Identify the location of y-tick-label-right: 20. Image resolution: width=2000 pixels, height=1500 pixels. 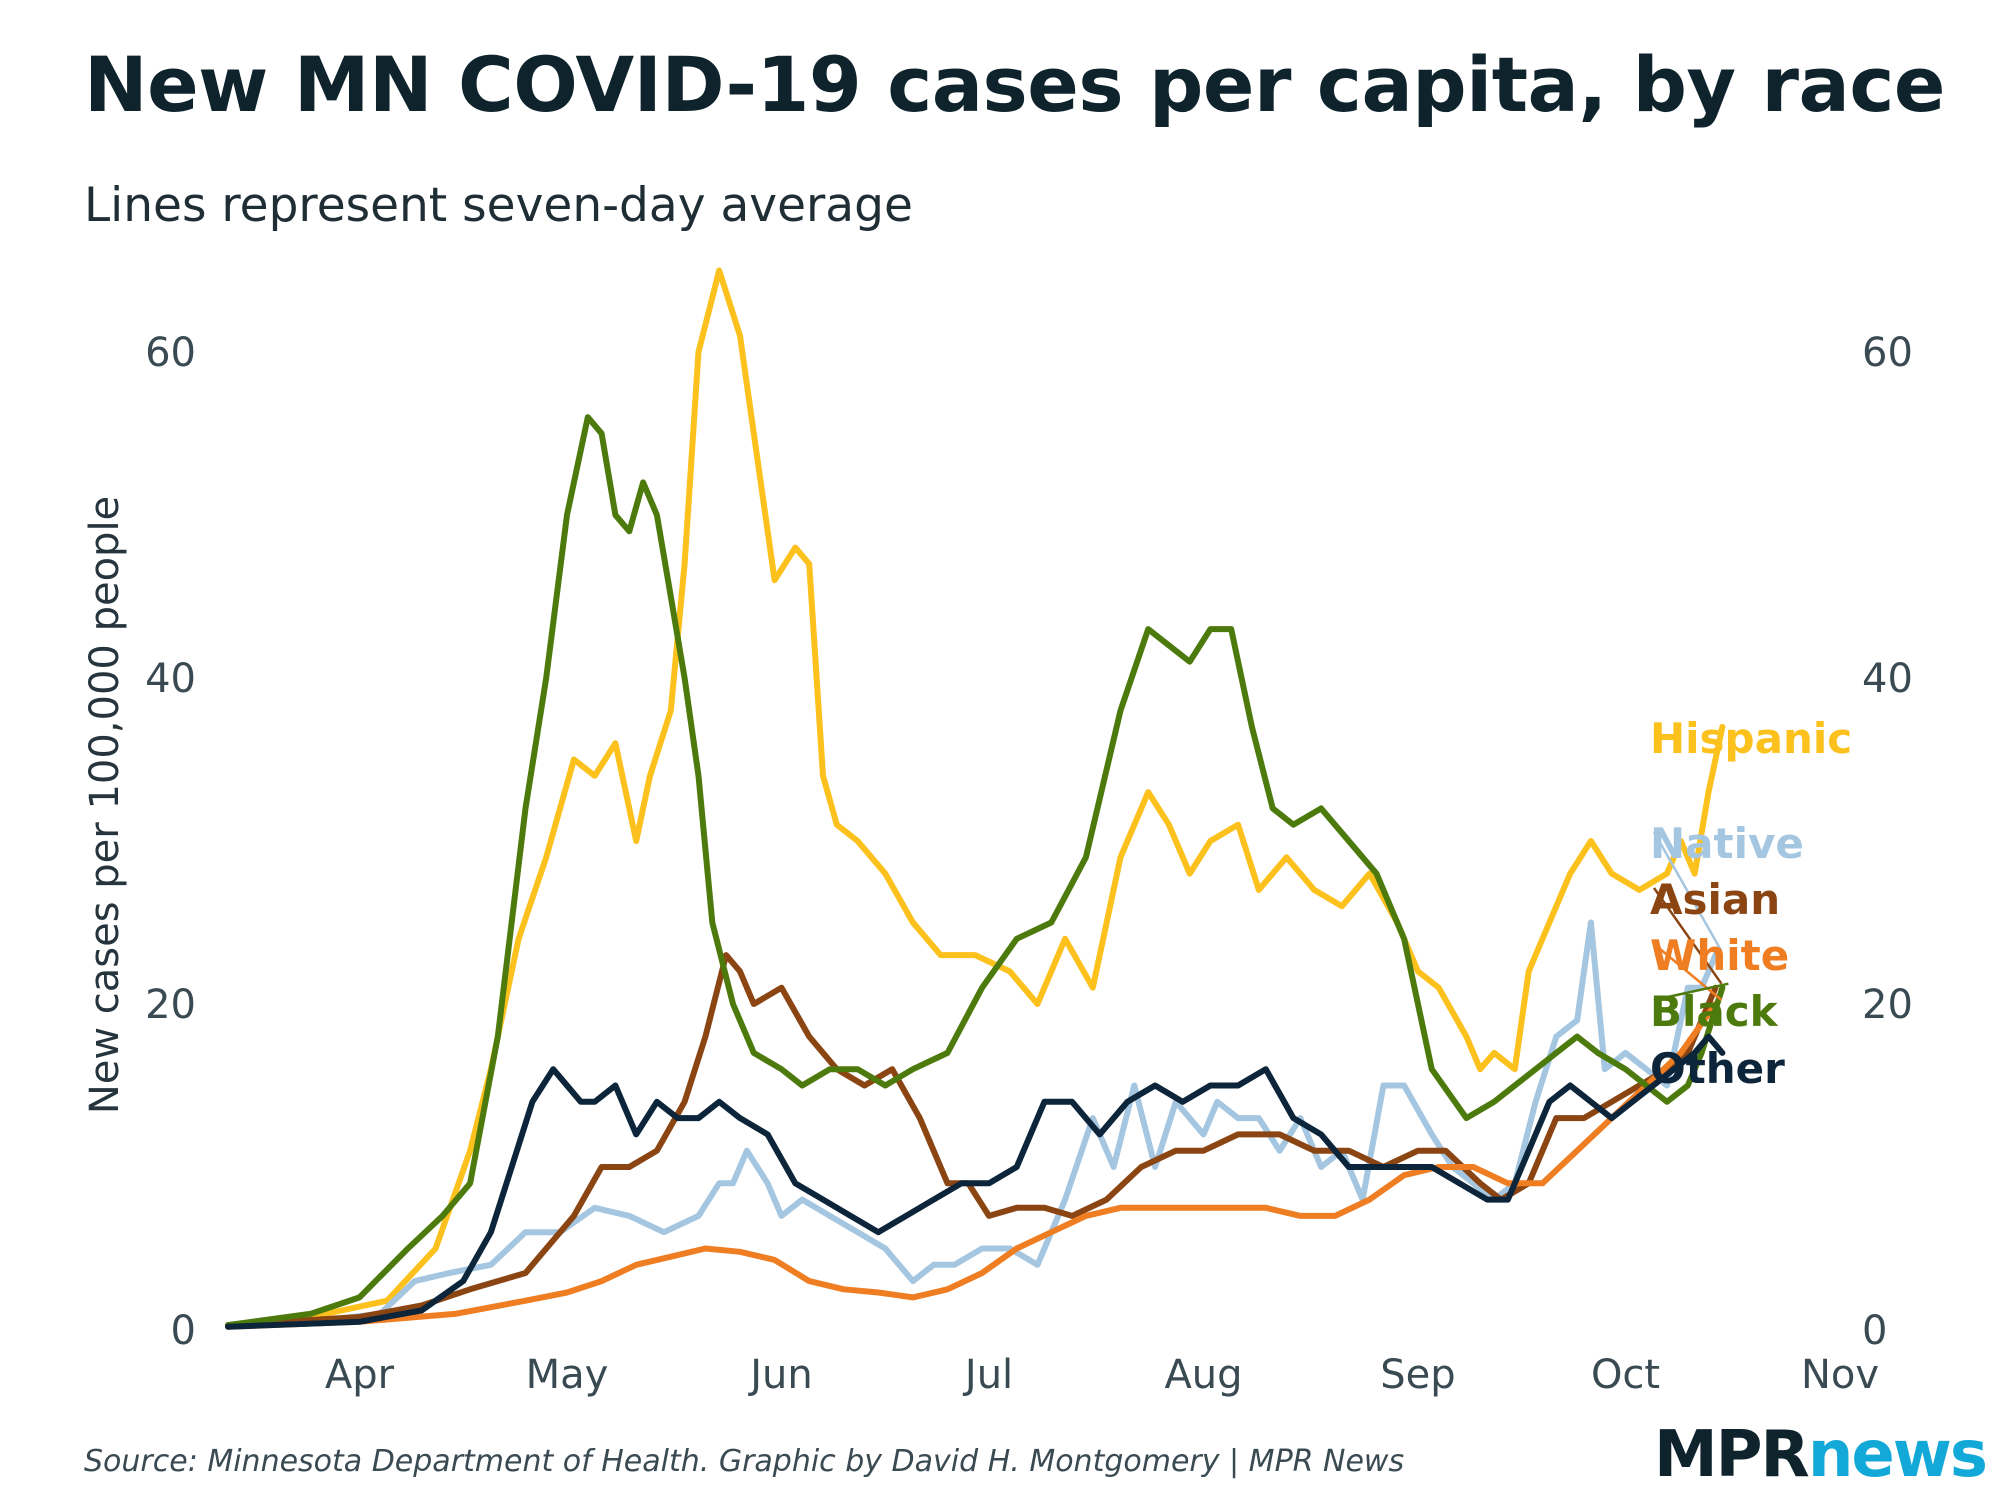
(1887, 1005).